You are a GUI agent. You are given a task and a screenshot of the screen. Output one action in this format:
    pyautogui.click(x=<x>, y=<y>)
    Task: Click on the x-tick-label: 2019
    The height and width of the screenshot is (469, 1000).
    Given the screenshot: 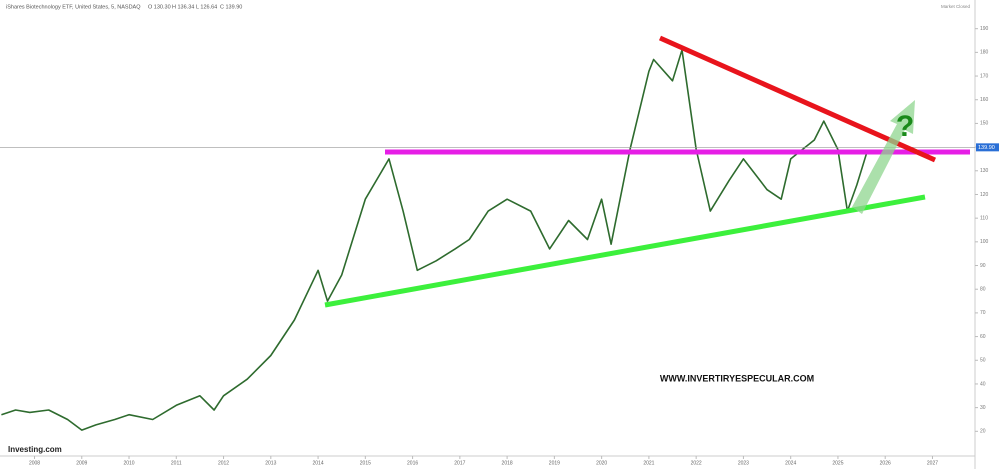 What is the action you would take?
    pyautogui.click(x=554, y=463)
    